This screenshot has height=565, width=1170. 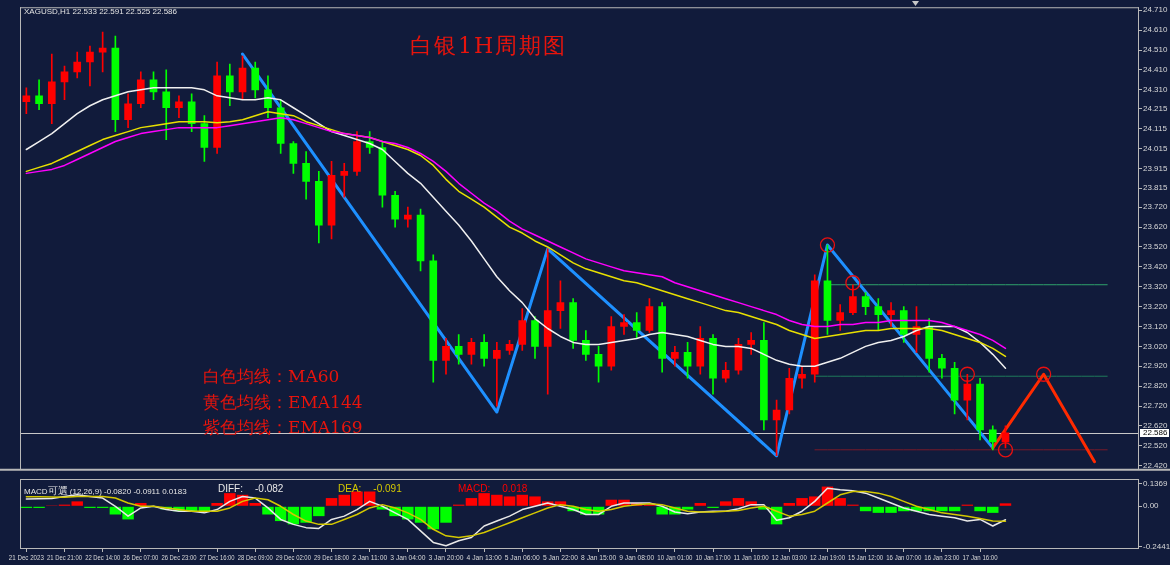 What do you see at coordinates (387, 489) in the screenshot?
I see `annotation: -0.091` at bounding box center [387, 489].